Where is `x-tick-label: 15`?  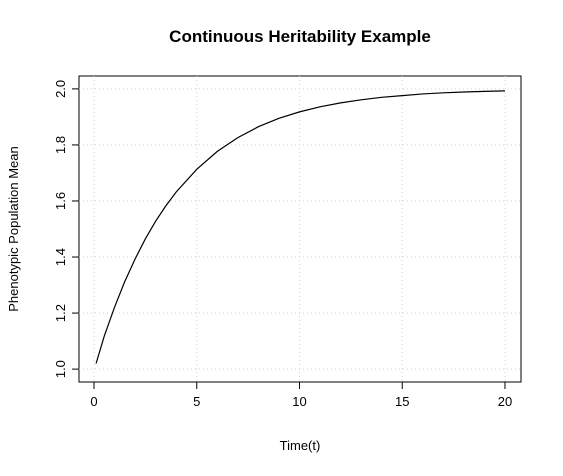 x-tick-label: 15 is located at coordinates (402, 401).